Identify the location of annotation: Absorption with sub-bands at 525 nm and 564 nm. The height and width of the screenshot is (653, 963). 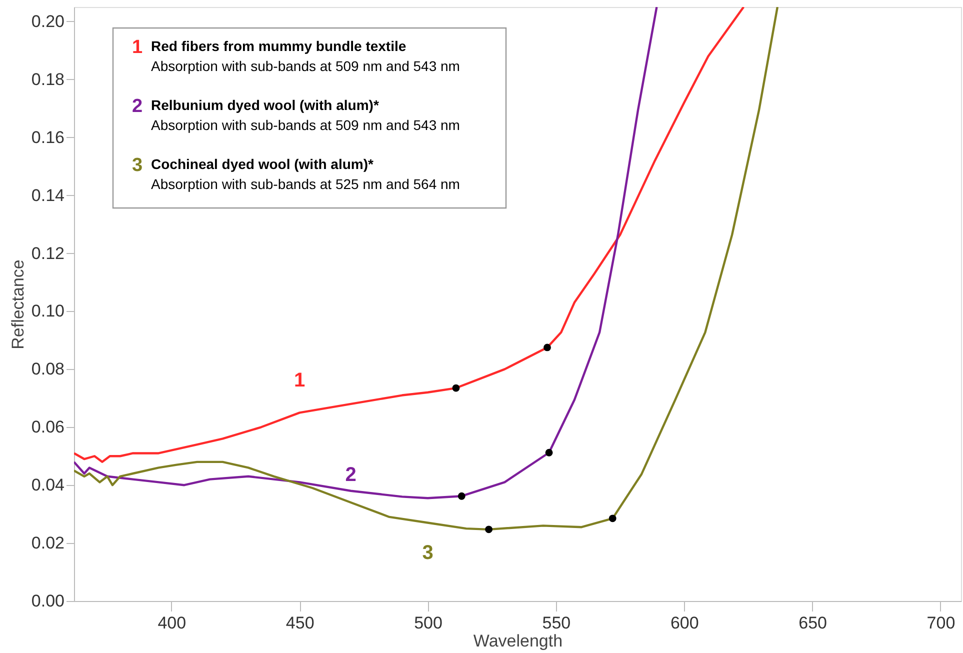
(305, 184).